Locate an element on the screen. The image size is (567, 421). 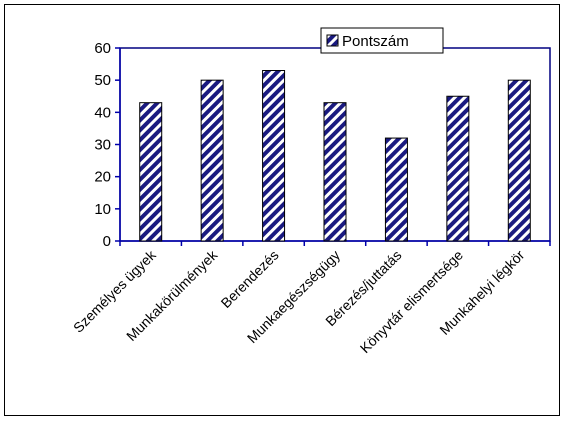
y-tick-label: 50 is located at coordinates (102, 80).